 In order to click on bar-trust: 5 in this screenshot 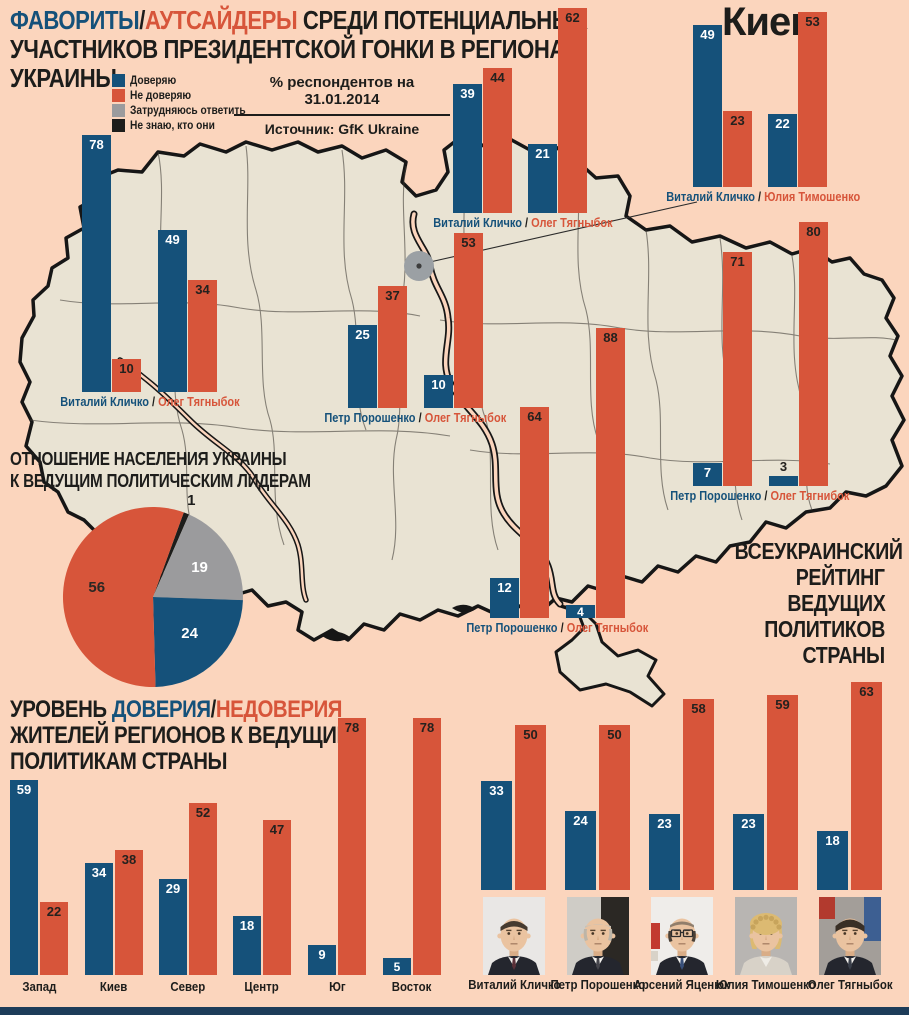, I will do `click(397, 966)`.